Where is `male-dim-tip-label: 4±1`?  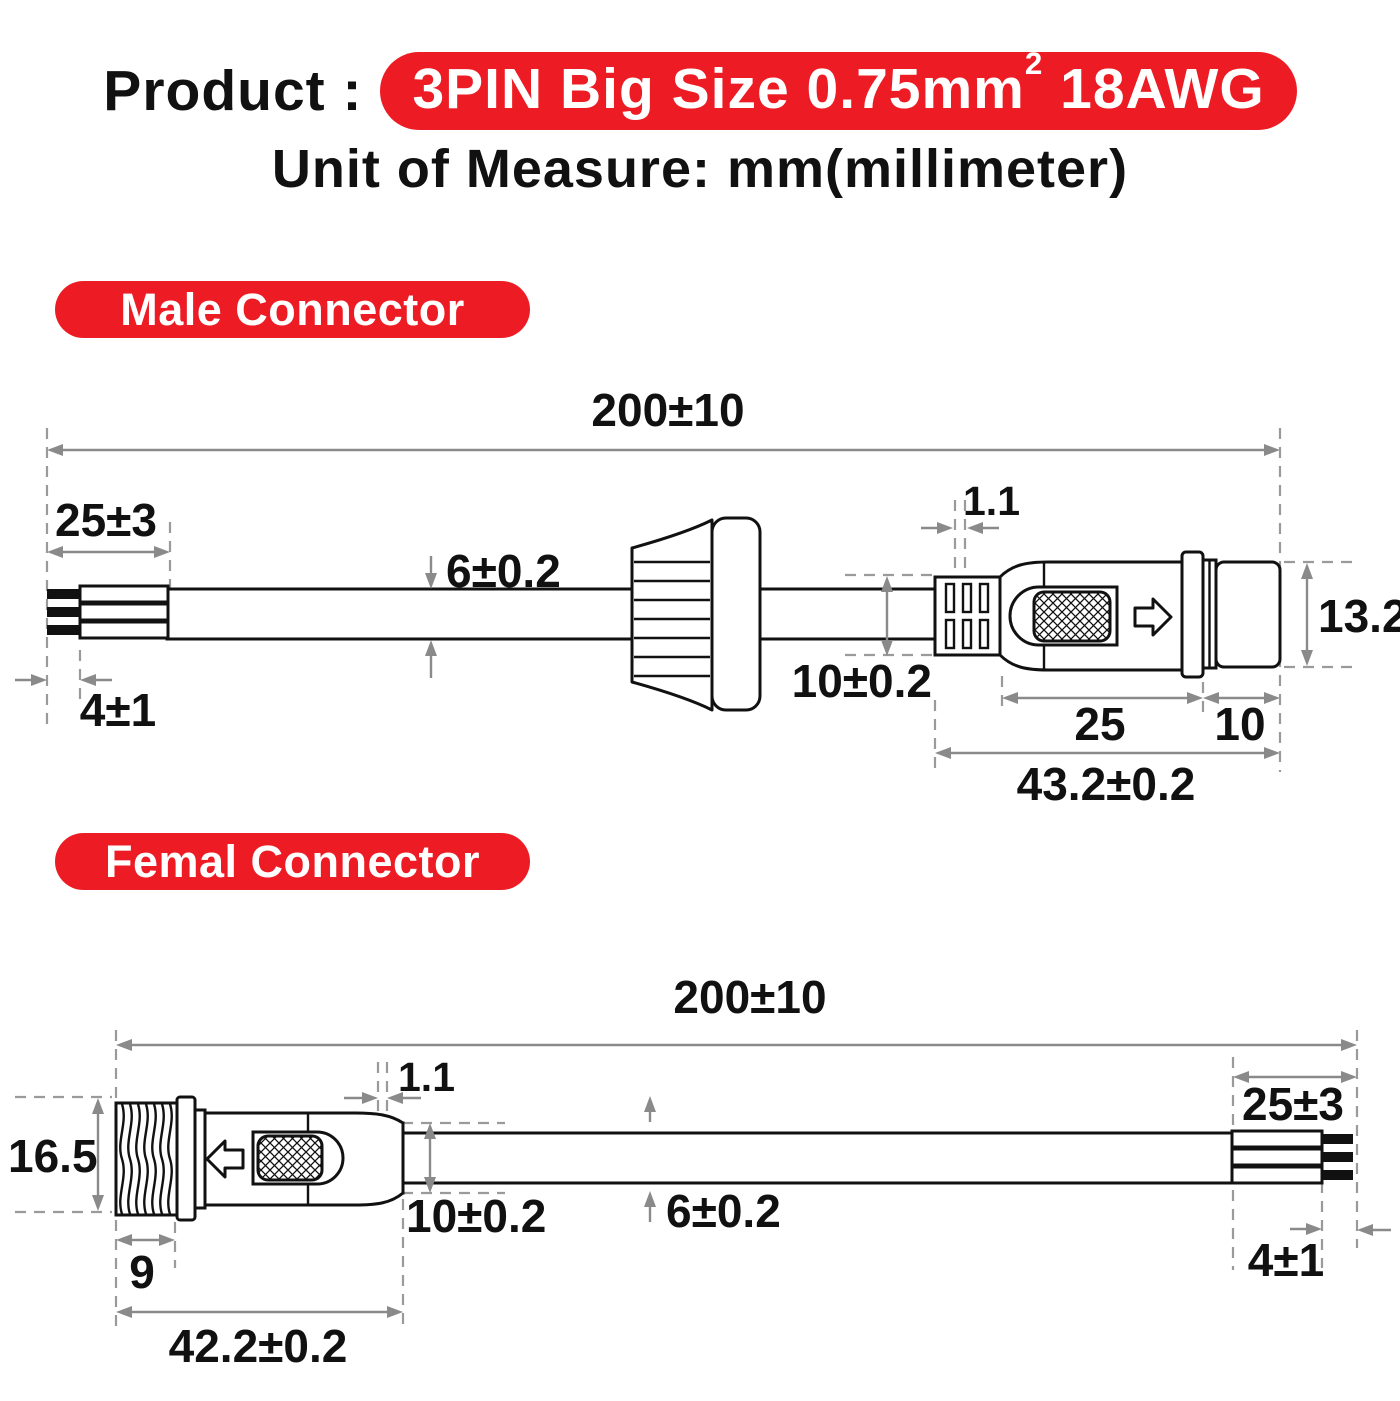 male-dim-tip-label: 4±1 is located at coordinates (118, 710).